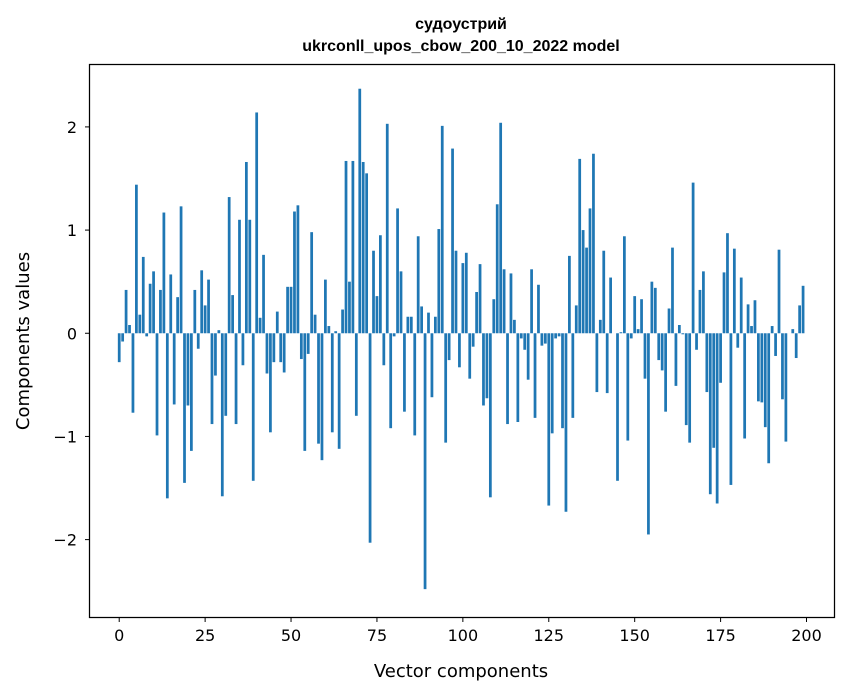 The height and width of the screenshot is (696, 847). What do you see at coordinates (720, 635) in the screenshot?
I see `x-tick-label: 175` at bounding box center [720, 635].